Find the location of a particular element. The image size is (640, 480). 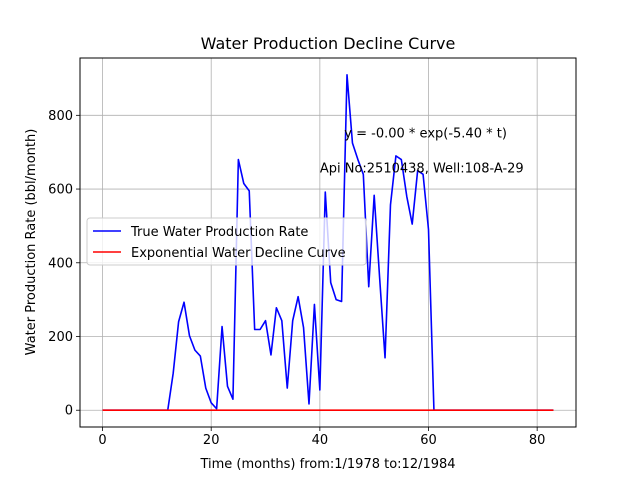

legend-label-exponential: Exponential Water Decline Curve is located at coordinates (238, 253).